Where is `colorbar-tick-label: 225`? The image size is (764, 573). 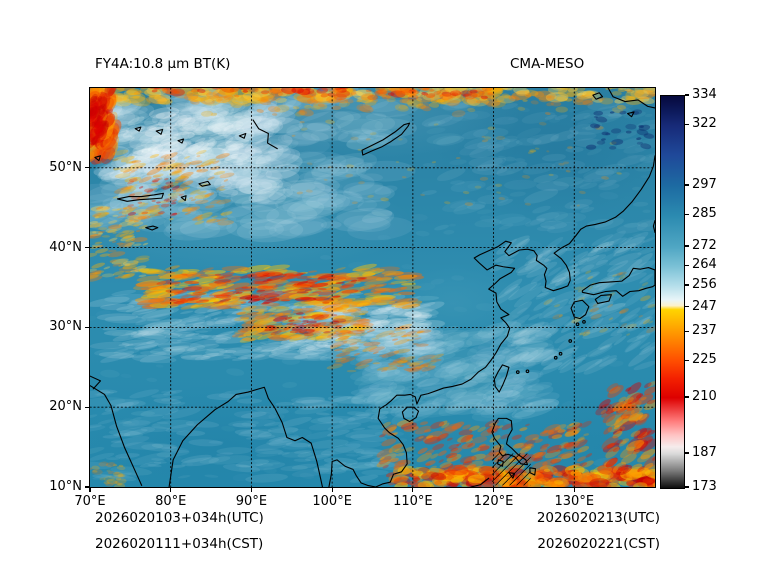
colorbar-tick-label: 225 is located at coordinates (704, 360).